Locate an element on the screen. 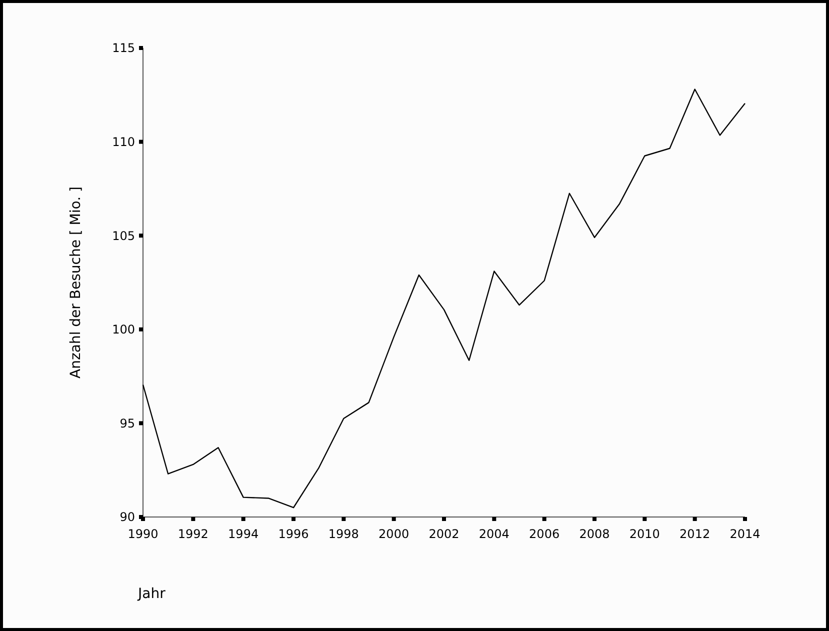  y-tick-label: 100 is located at coordinates (123, 329).